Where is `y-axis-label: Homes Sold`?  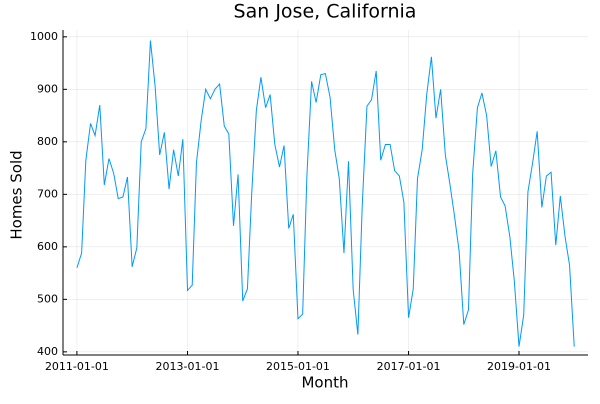 y-axis-label: Homes Sold is located at coordinates (17, 194).